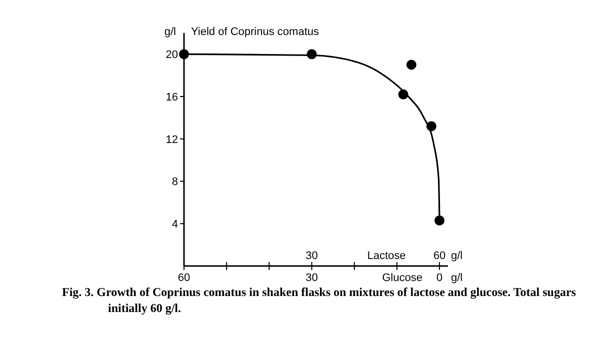  What do you see at coordinates (439, 256) in the screenshot?
I see `x2-tick-label: 60` at bounding box center [439, 256].